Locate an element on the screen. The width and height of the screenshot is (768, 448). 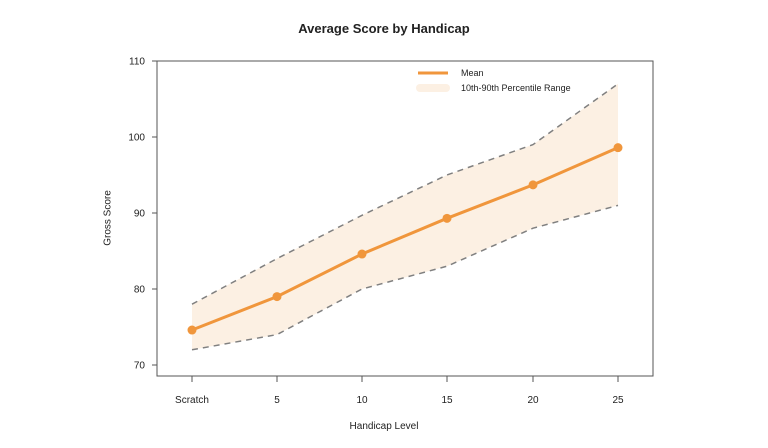
x-tick-label: 15 is located at coordinates (447, 400).